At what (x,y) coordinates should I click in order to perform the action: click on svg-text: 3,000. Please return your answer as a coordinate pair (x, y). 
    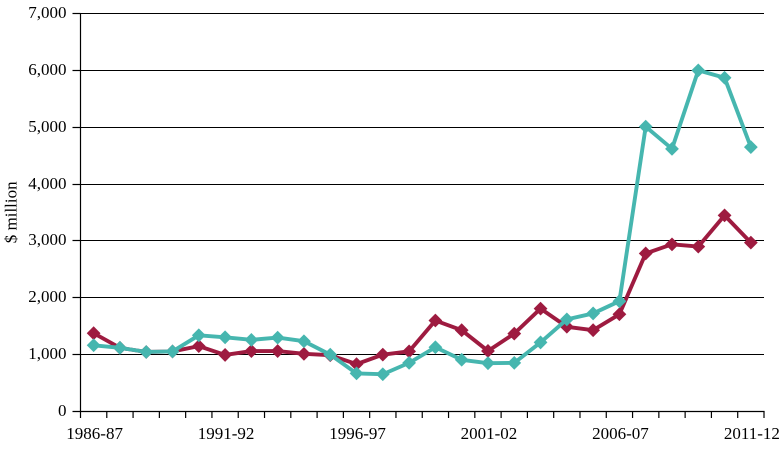
    Looking at the image, I should click on (47, 239).